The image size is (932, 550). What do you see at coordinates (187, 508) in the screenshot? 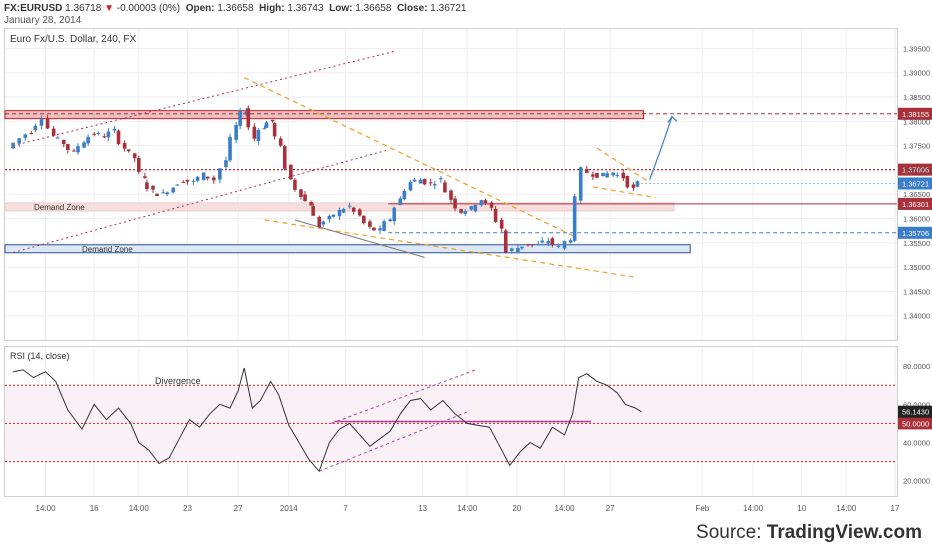
I see `time-tick-label: 23` at bounding box center [187, 508].